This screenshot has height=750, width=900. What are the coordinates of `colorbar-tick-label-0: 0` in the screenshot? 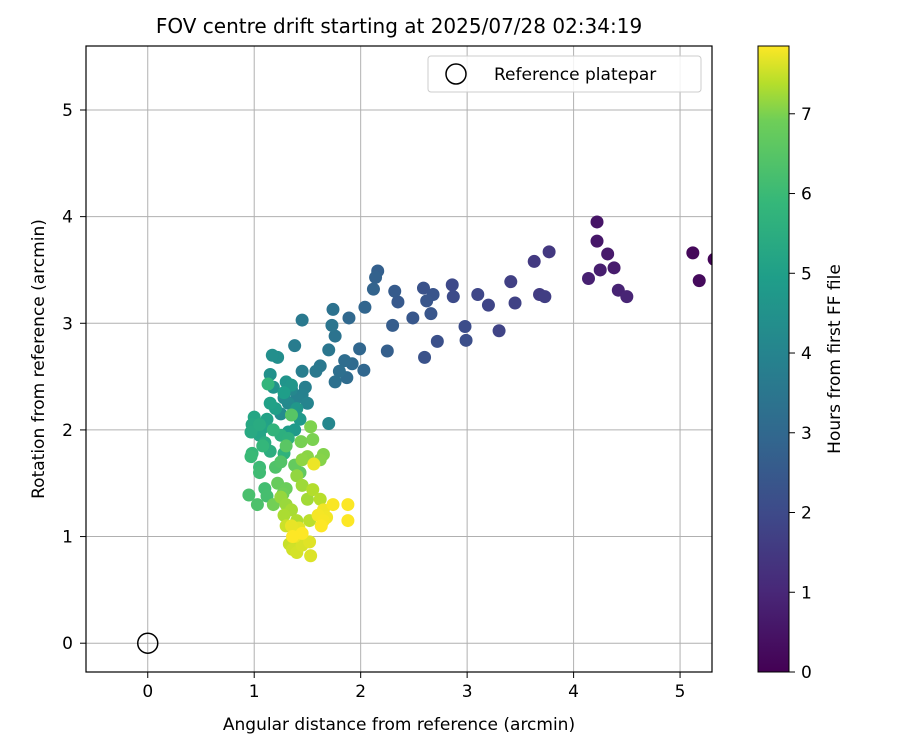 It's located at (806, 673).